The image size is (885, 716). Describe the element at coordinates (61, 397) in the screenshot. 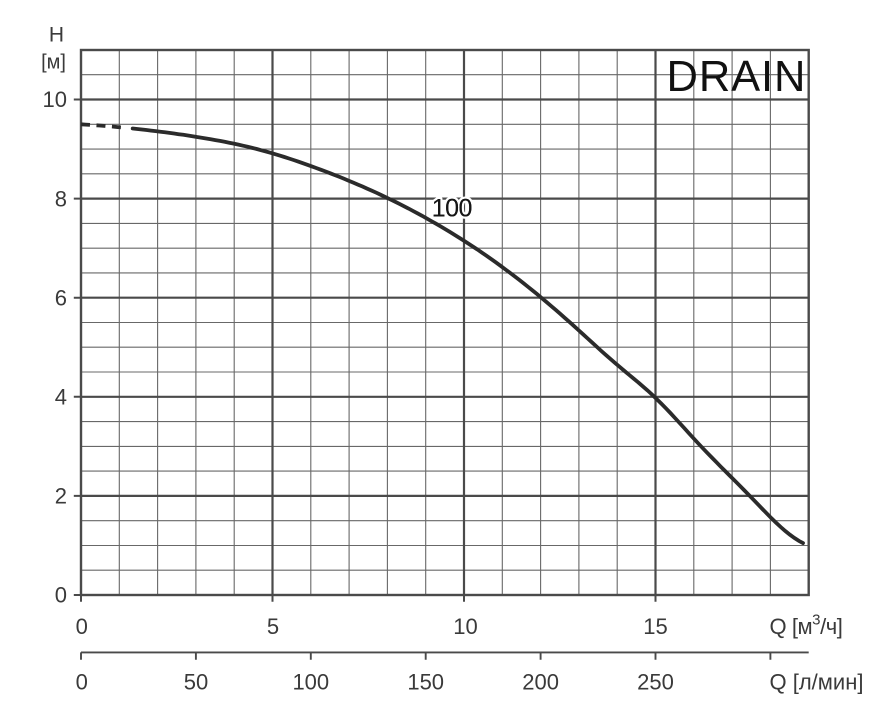

I see `svg-text: 4` at that location.